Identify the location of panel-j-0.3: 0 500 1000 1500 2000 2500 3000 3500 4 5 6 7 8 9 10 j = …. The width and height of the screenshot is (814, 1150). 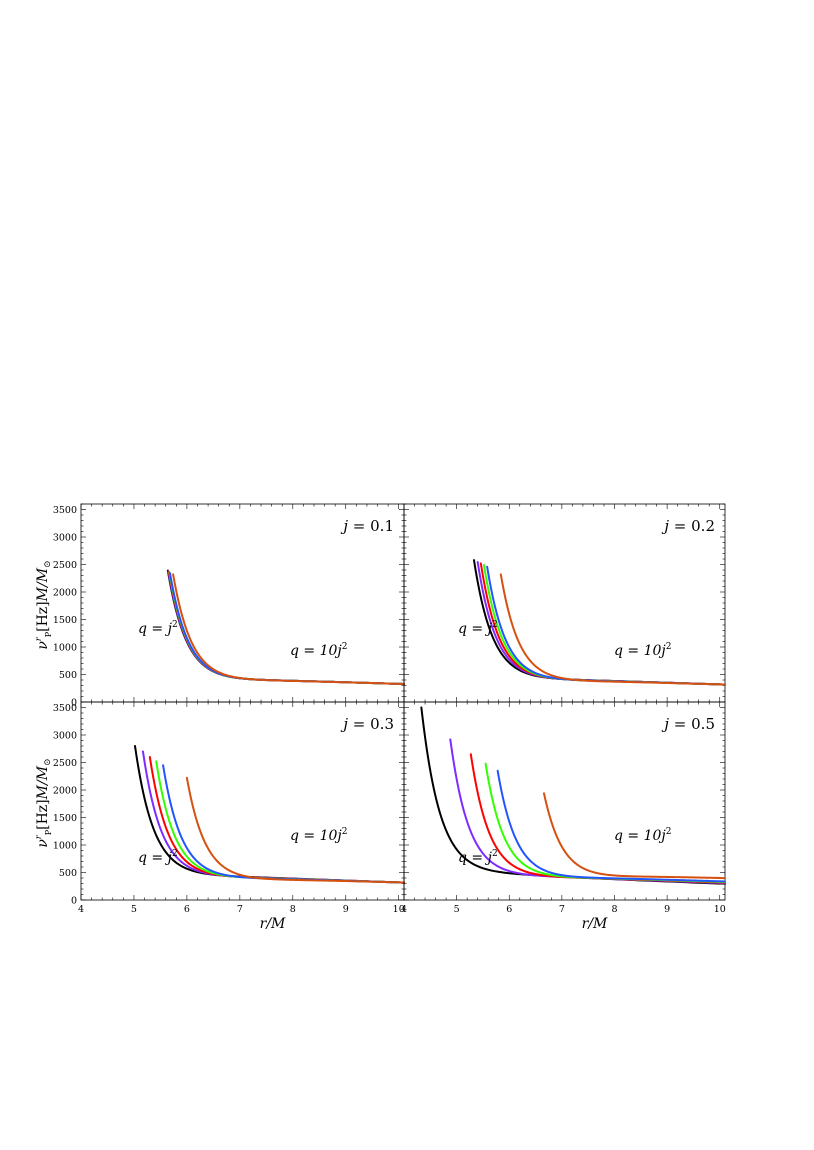
(219, 816).